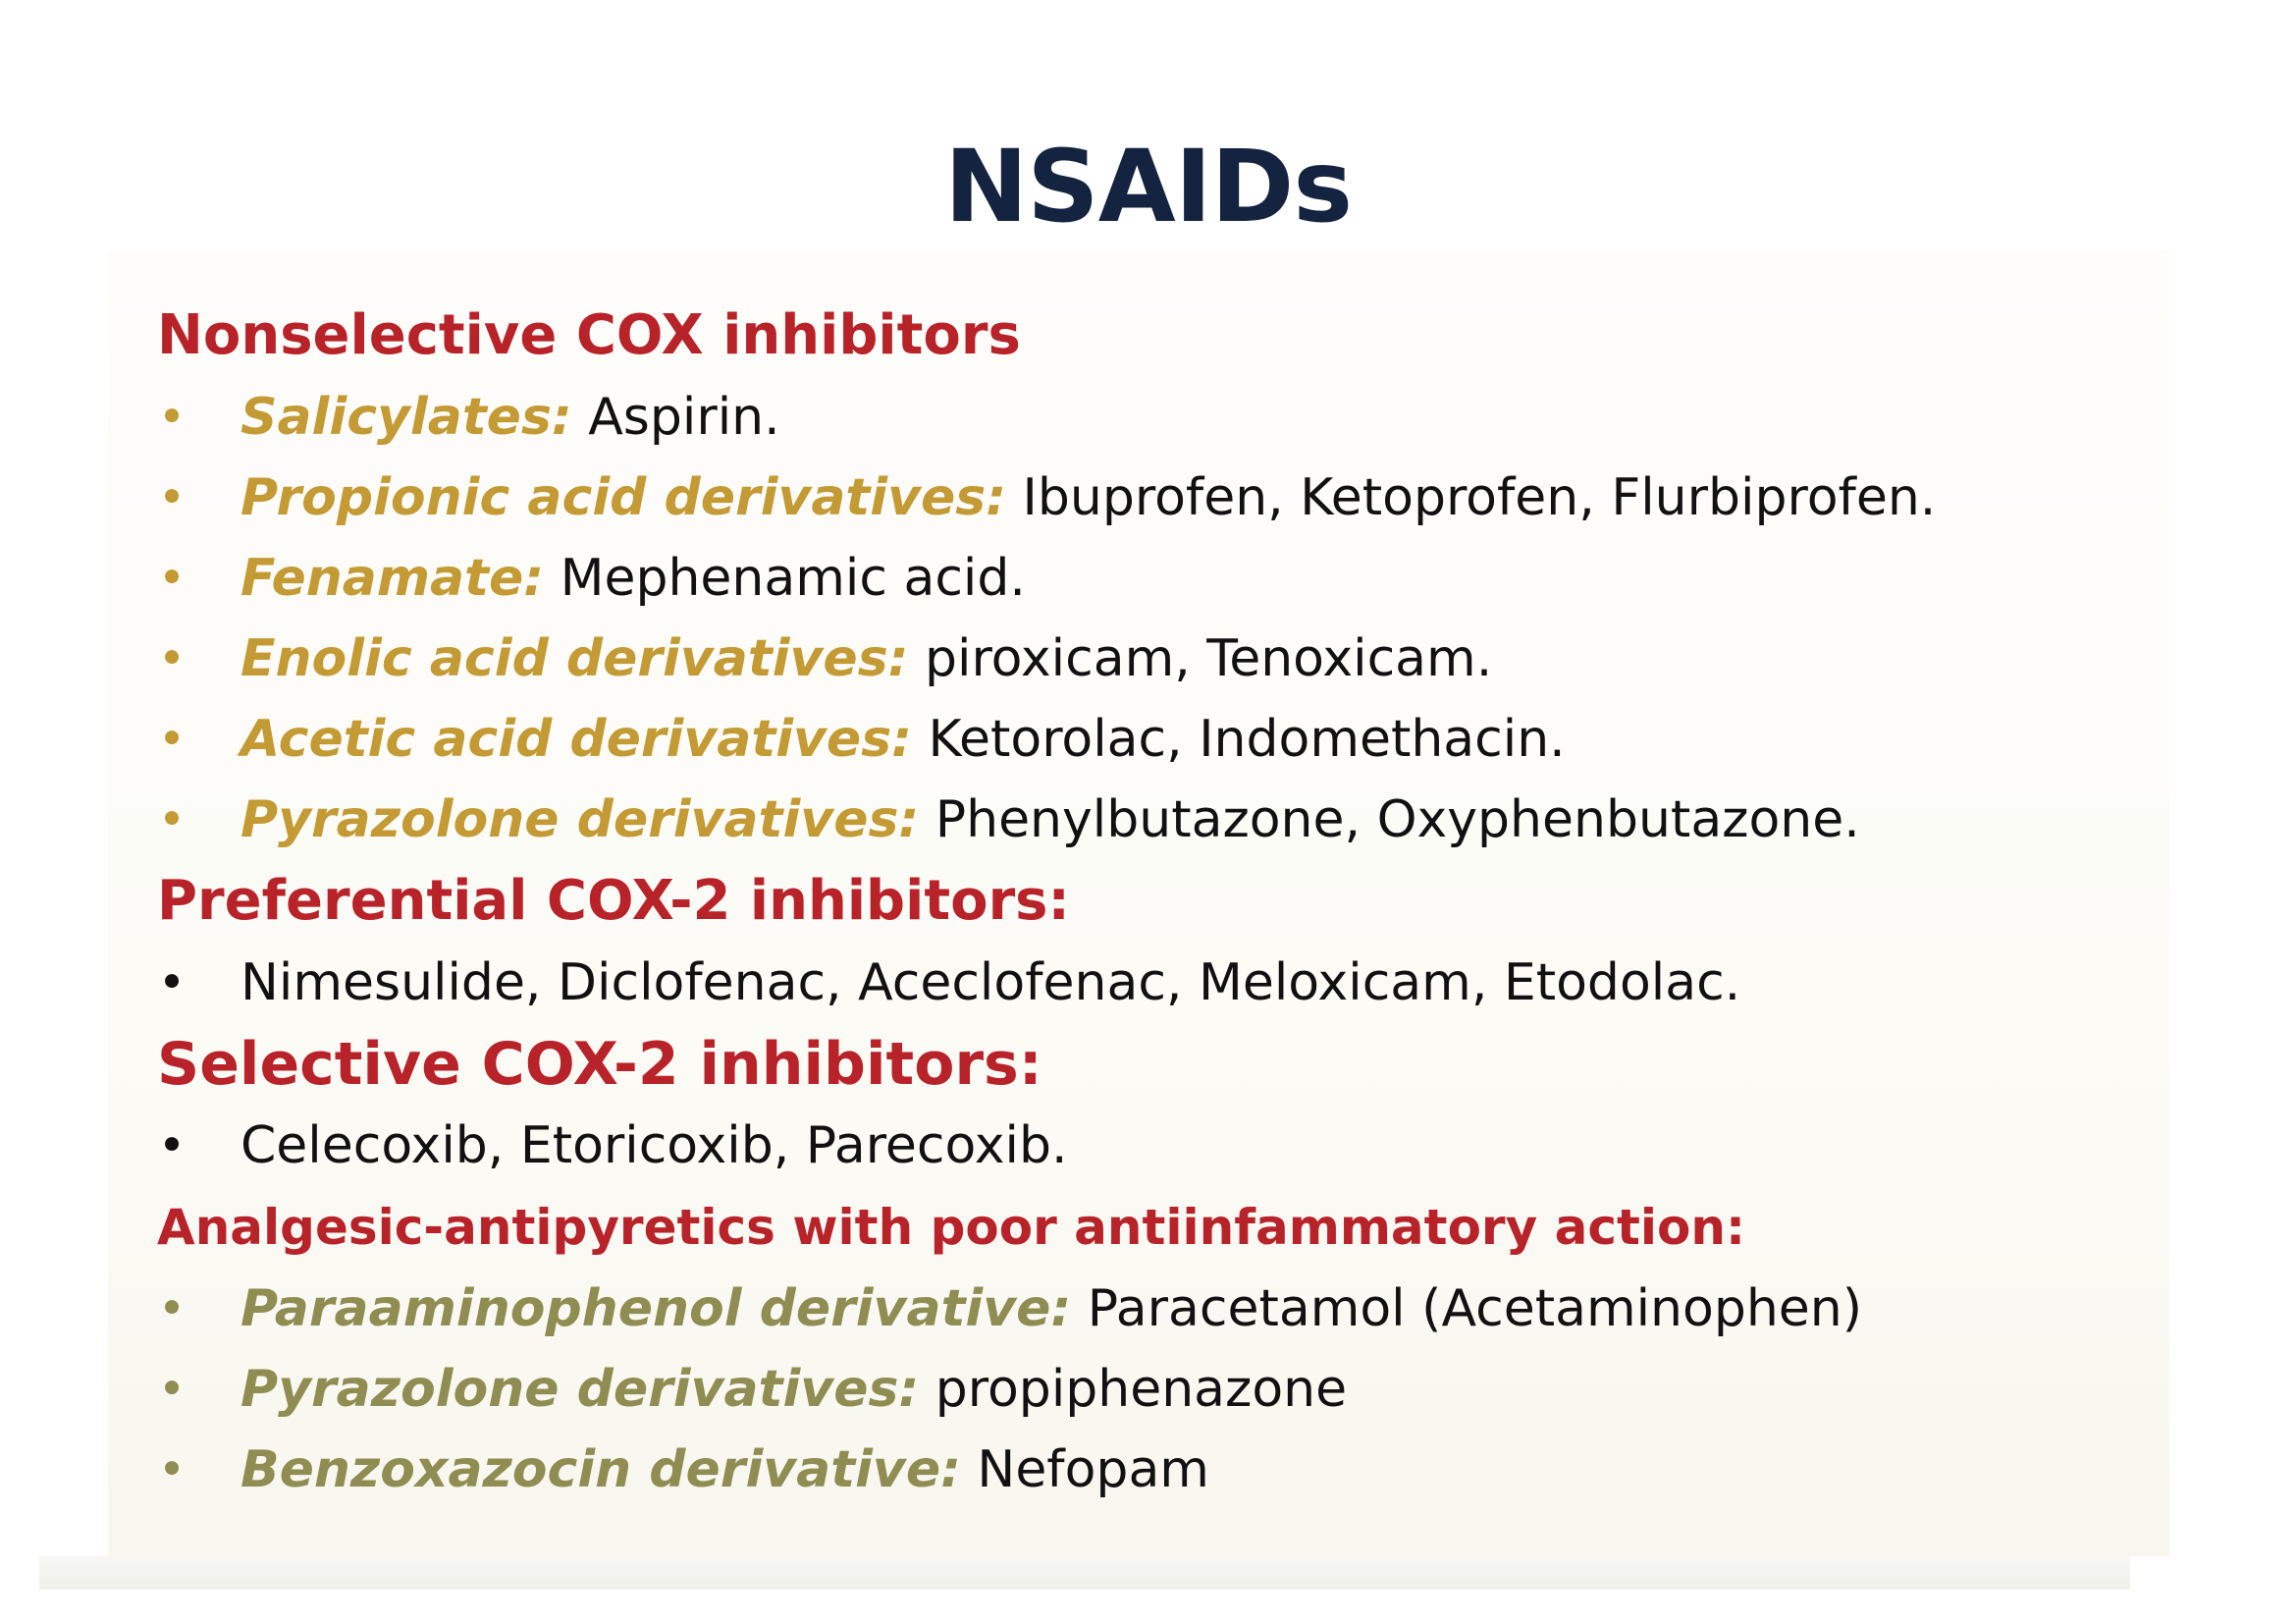  I want to click on category-label: Paraaminophenol derivative:, so click(656, 1308).